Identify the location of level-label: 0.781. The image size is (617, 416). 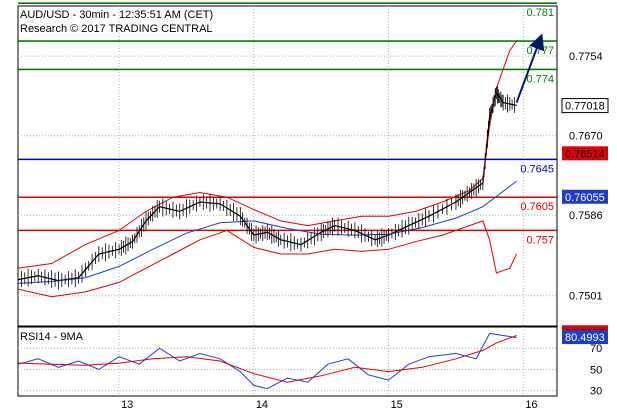
(540, 13).